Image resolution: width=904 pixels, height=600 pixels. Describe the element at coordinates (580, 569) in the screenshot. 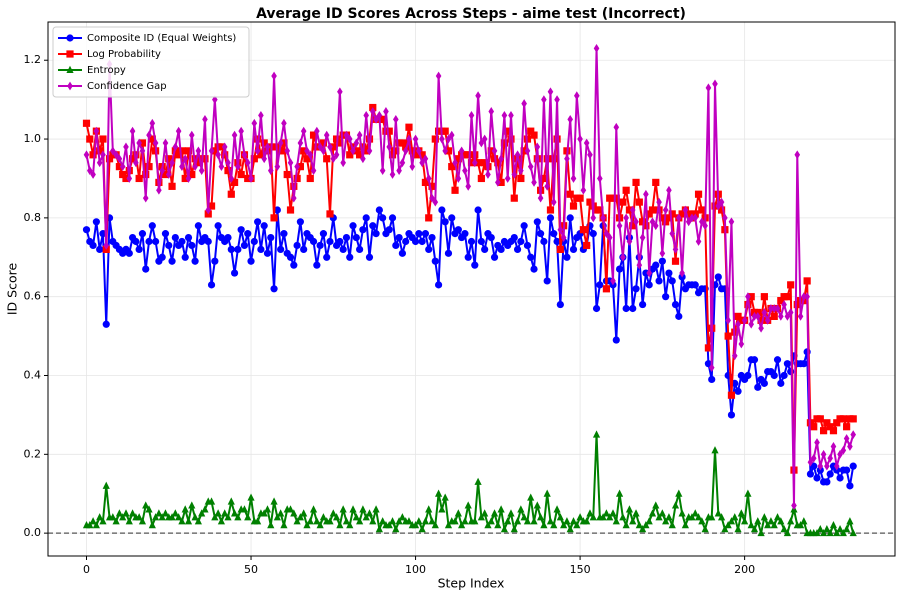

I see `x-tick-label: 150` at that location.